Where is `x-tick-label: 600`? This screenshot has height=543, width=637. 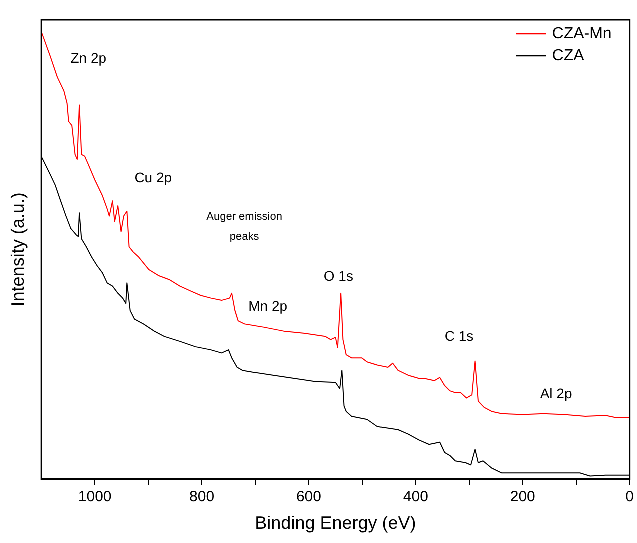
x-tick-label: 600 is located at coordinates (309, 497).